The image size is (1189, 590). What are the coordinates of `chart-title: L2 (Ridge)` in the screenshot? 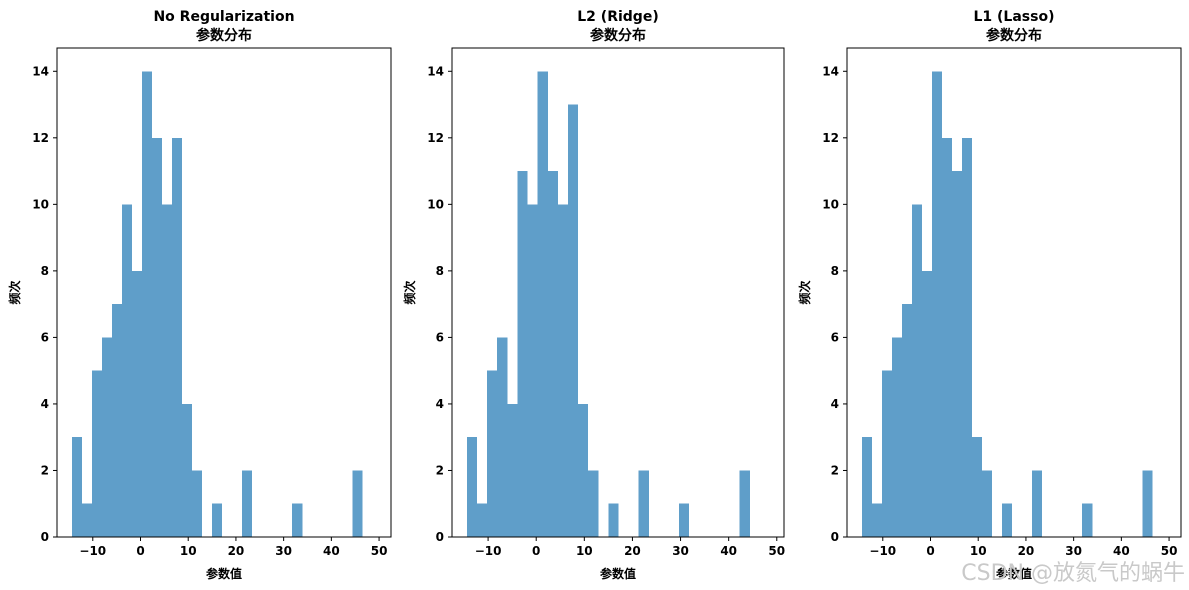 It's located at (617, 17).